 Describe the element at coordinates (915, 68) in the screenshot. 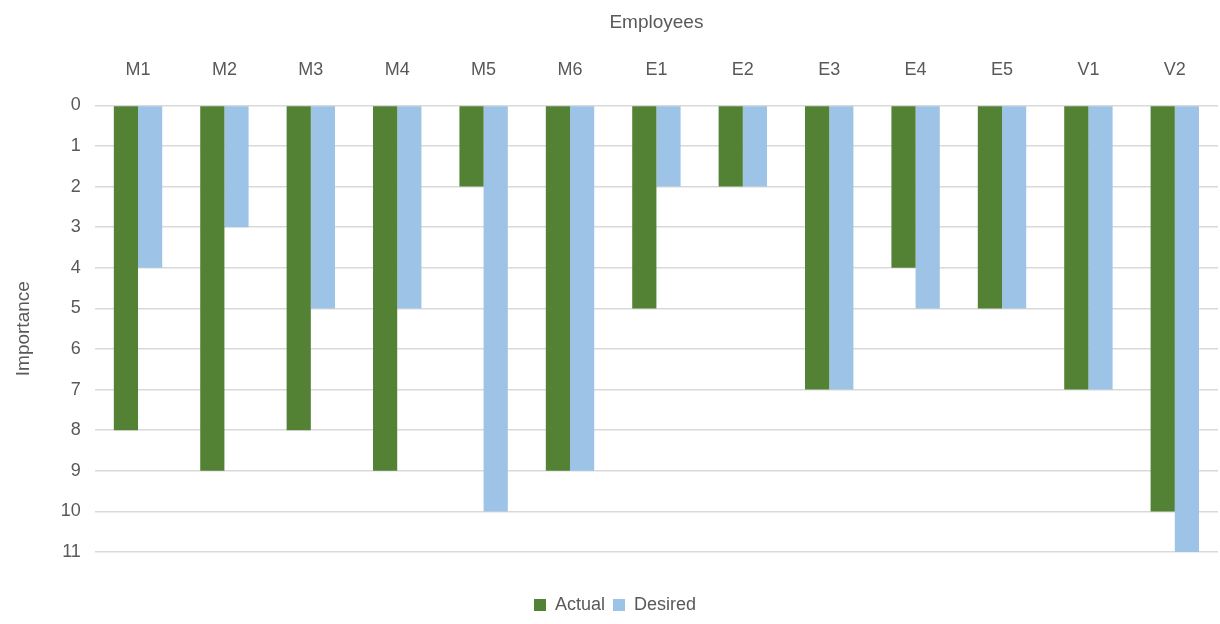

I see `x-tick-label: E4` at that location.